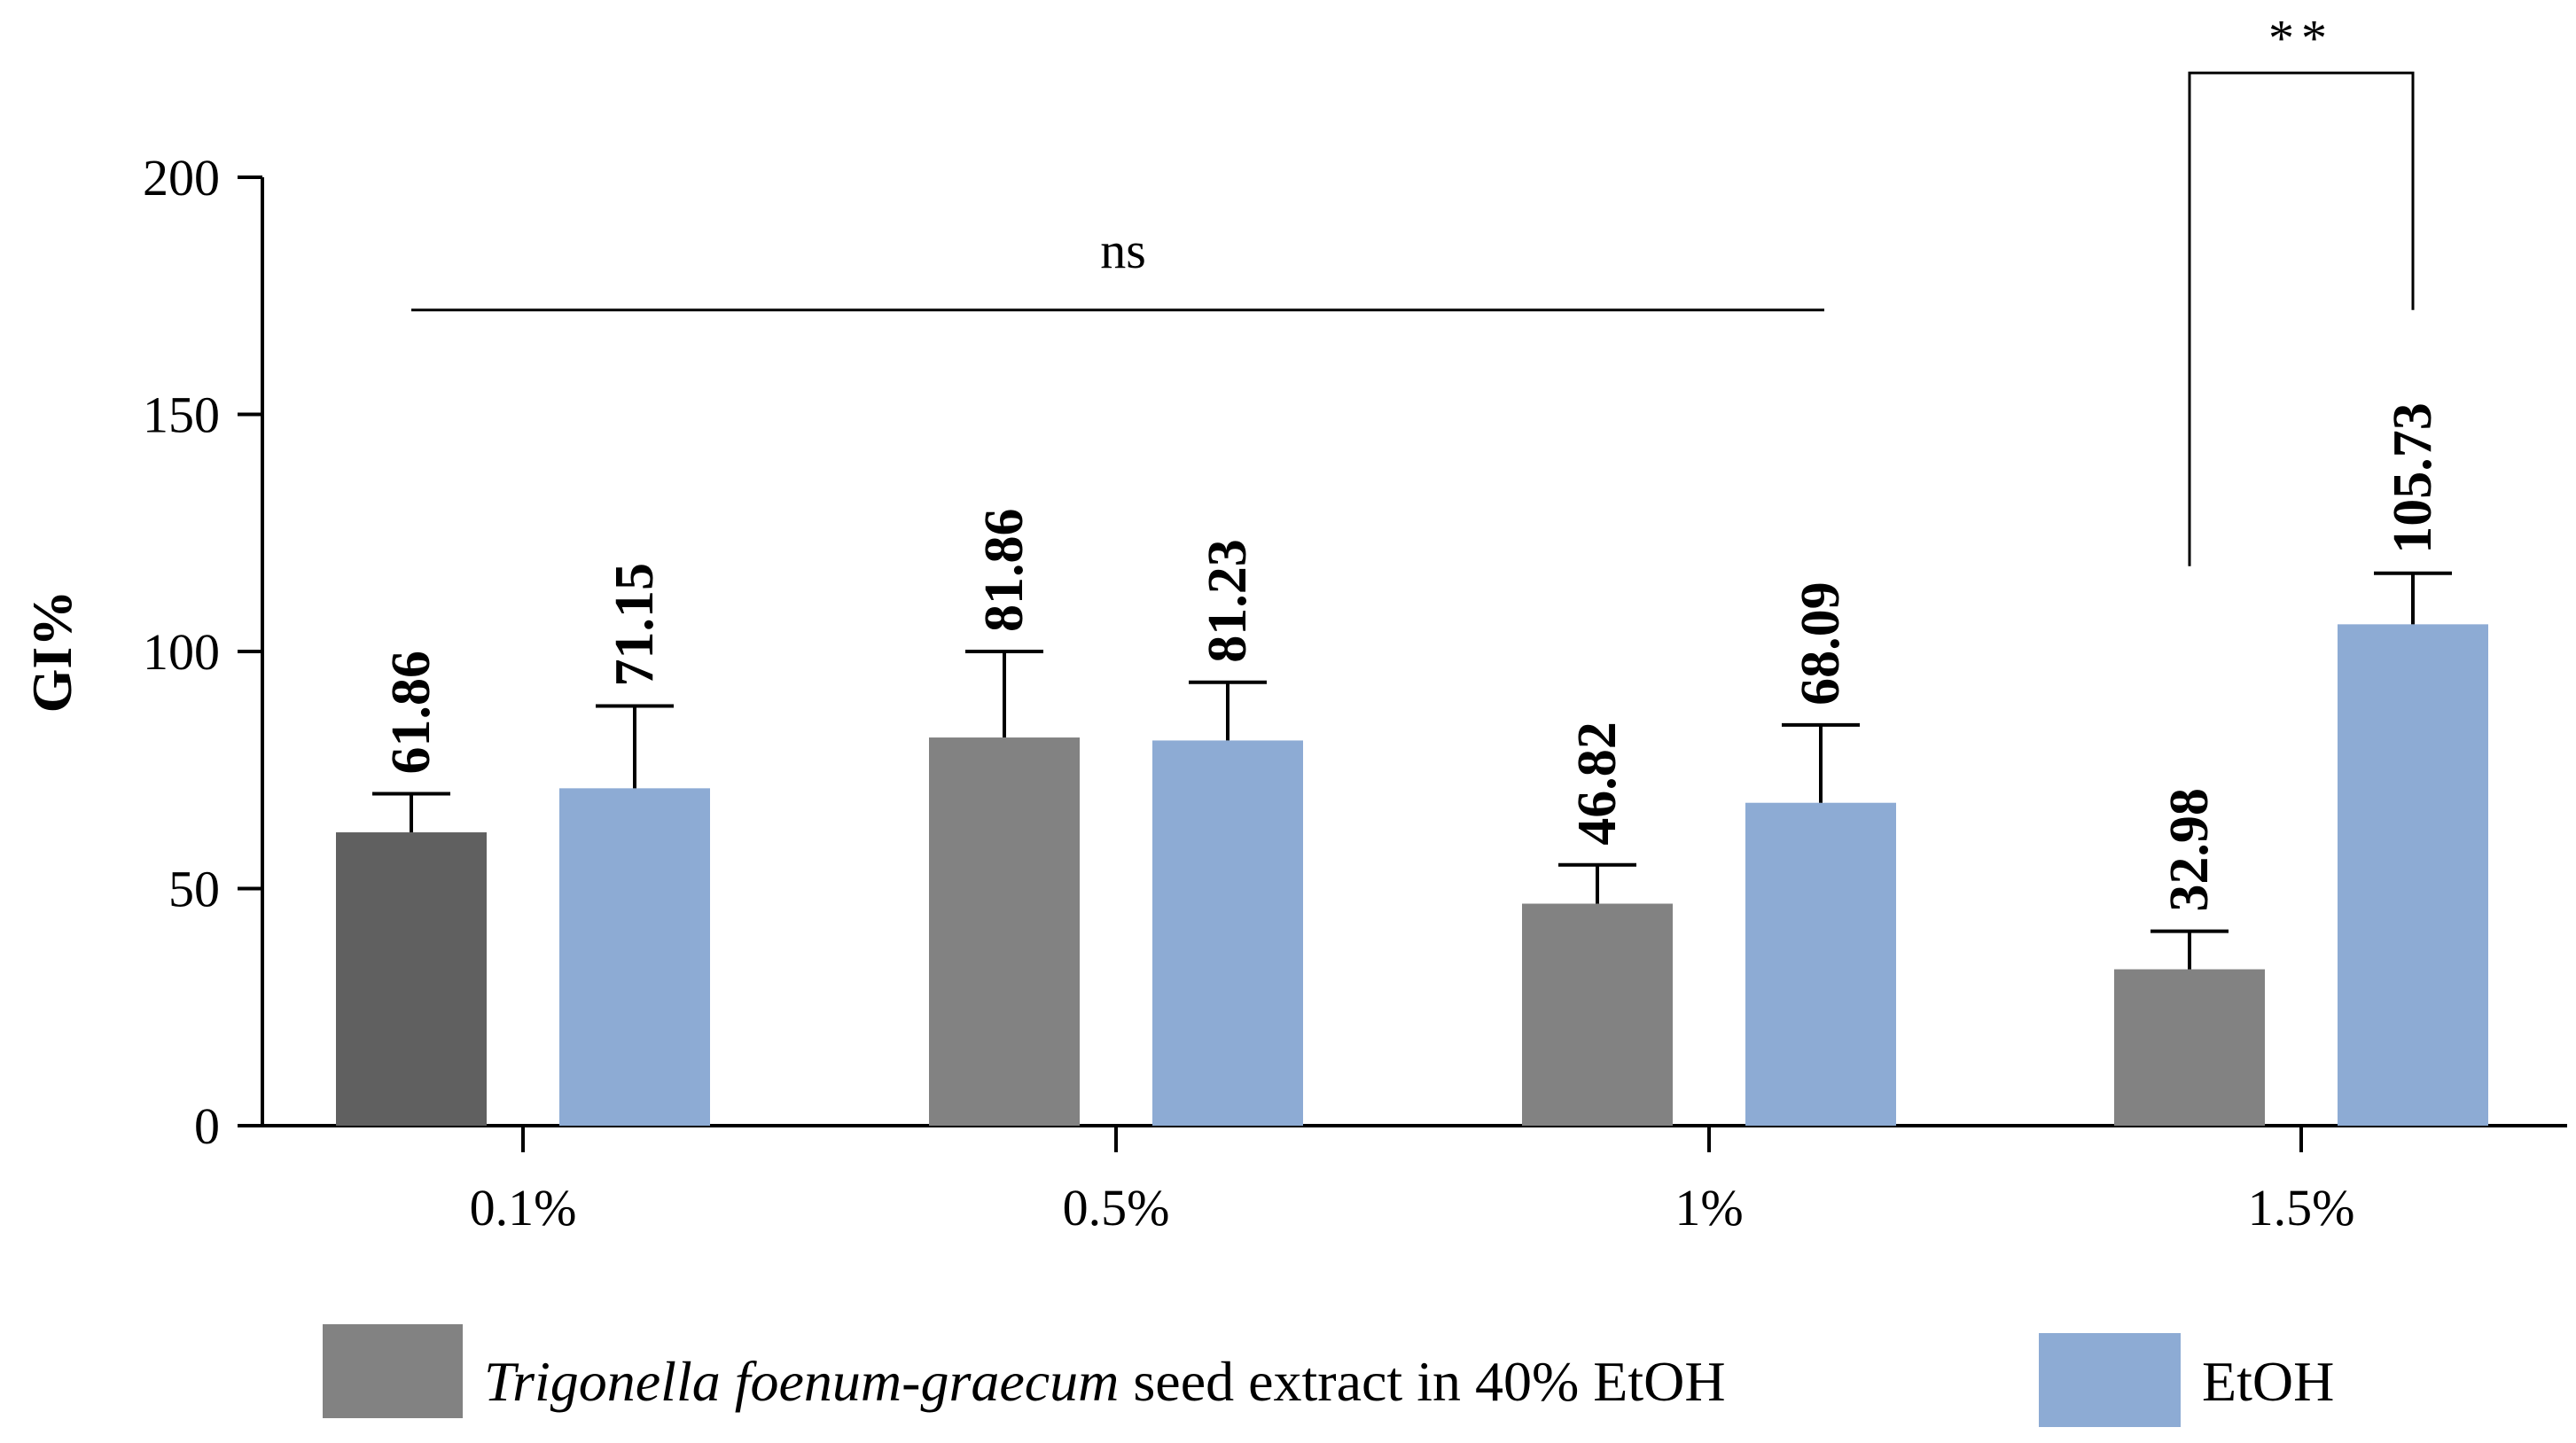 This screenshot has height=1443, width=2576. I want to click on x-tick-label: 1%, so click(1708, 1207).